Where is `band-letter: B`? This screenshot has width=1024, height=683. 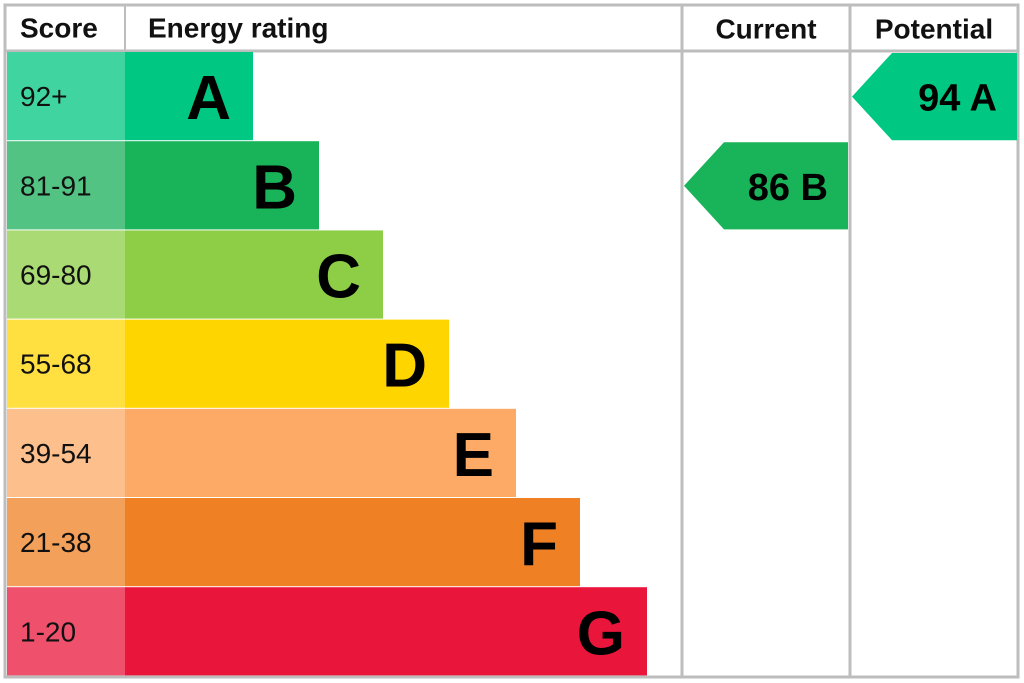
band-letter: B is located at coordinates (274, 187).